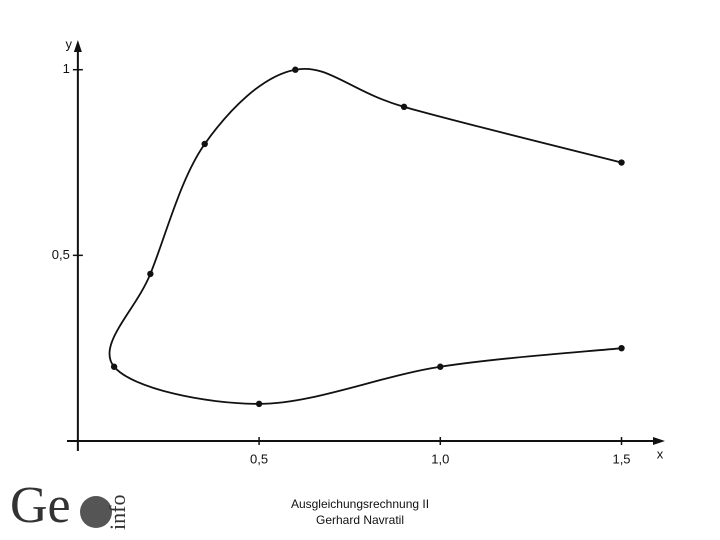 Image resolution: width=720 pixels, height=540 pixels. Describe the element at coordinates (360, 520) in the screenshot. I see `footer-line: Gerhard Navratil` at that location.